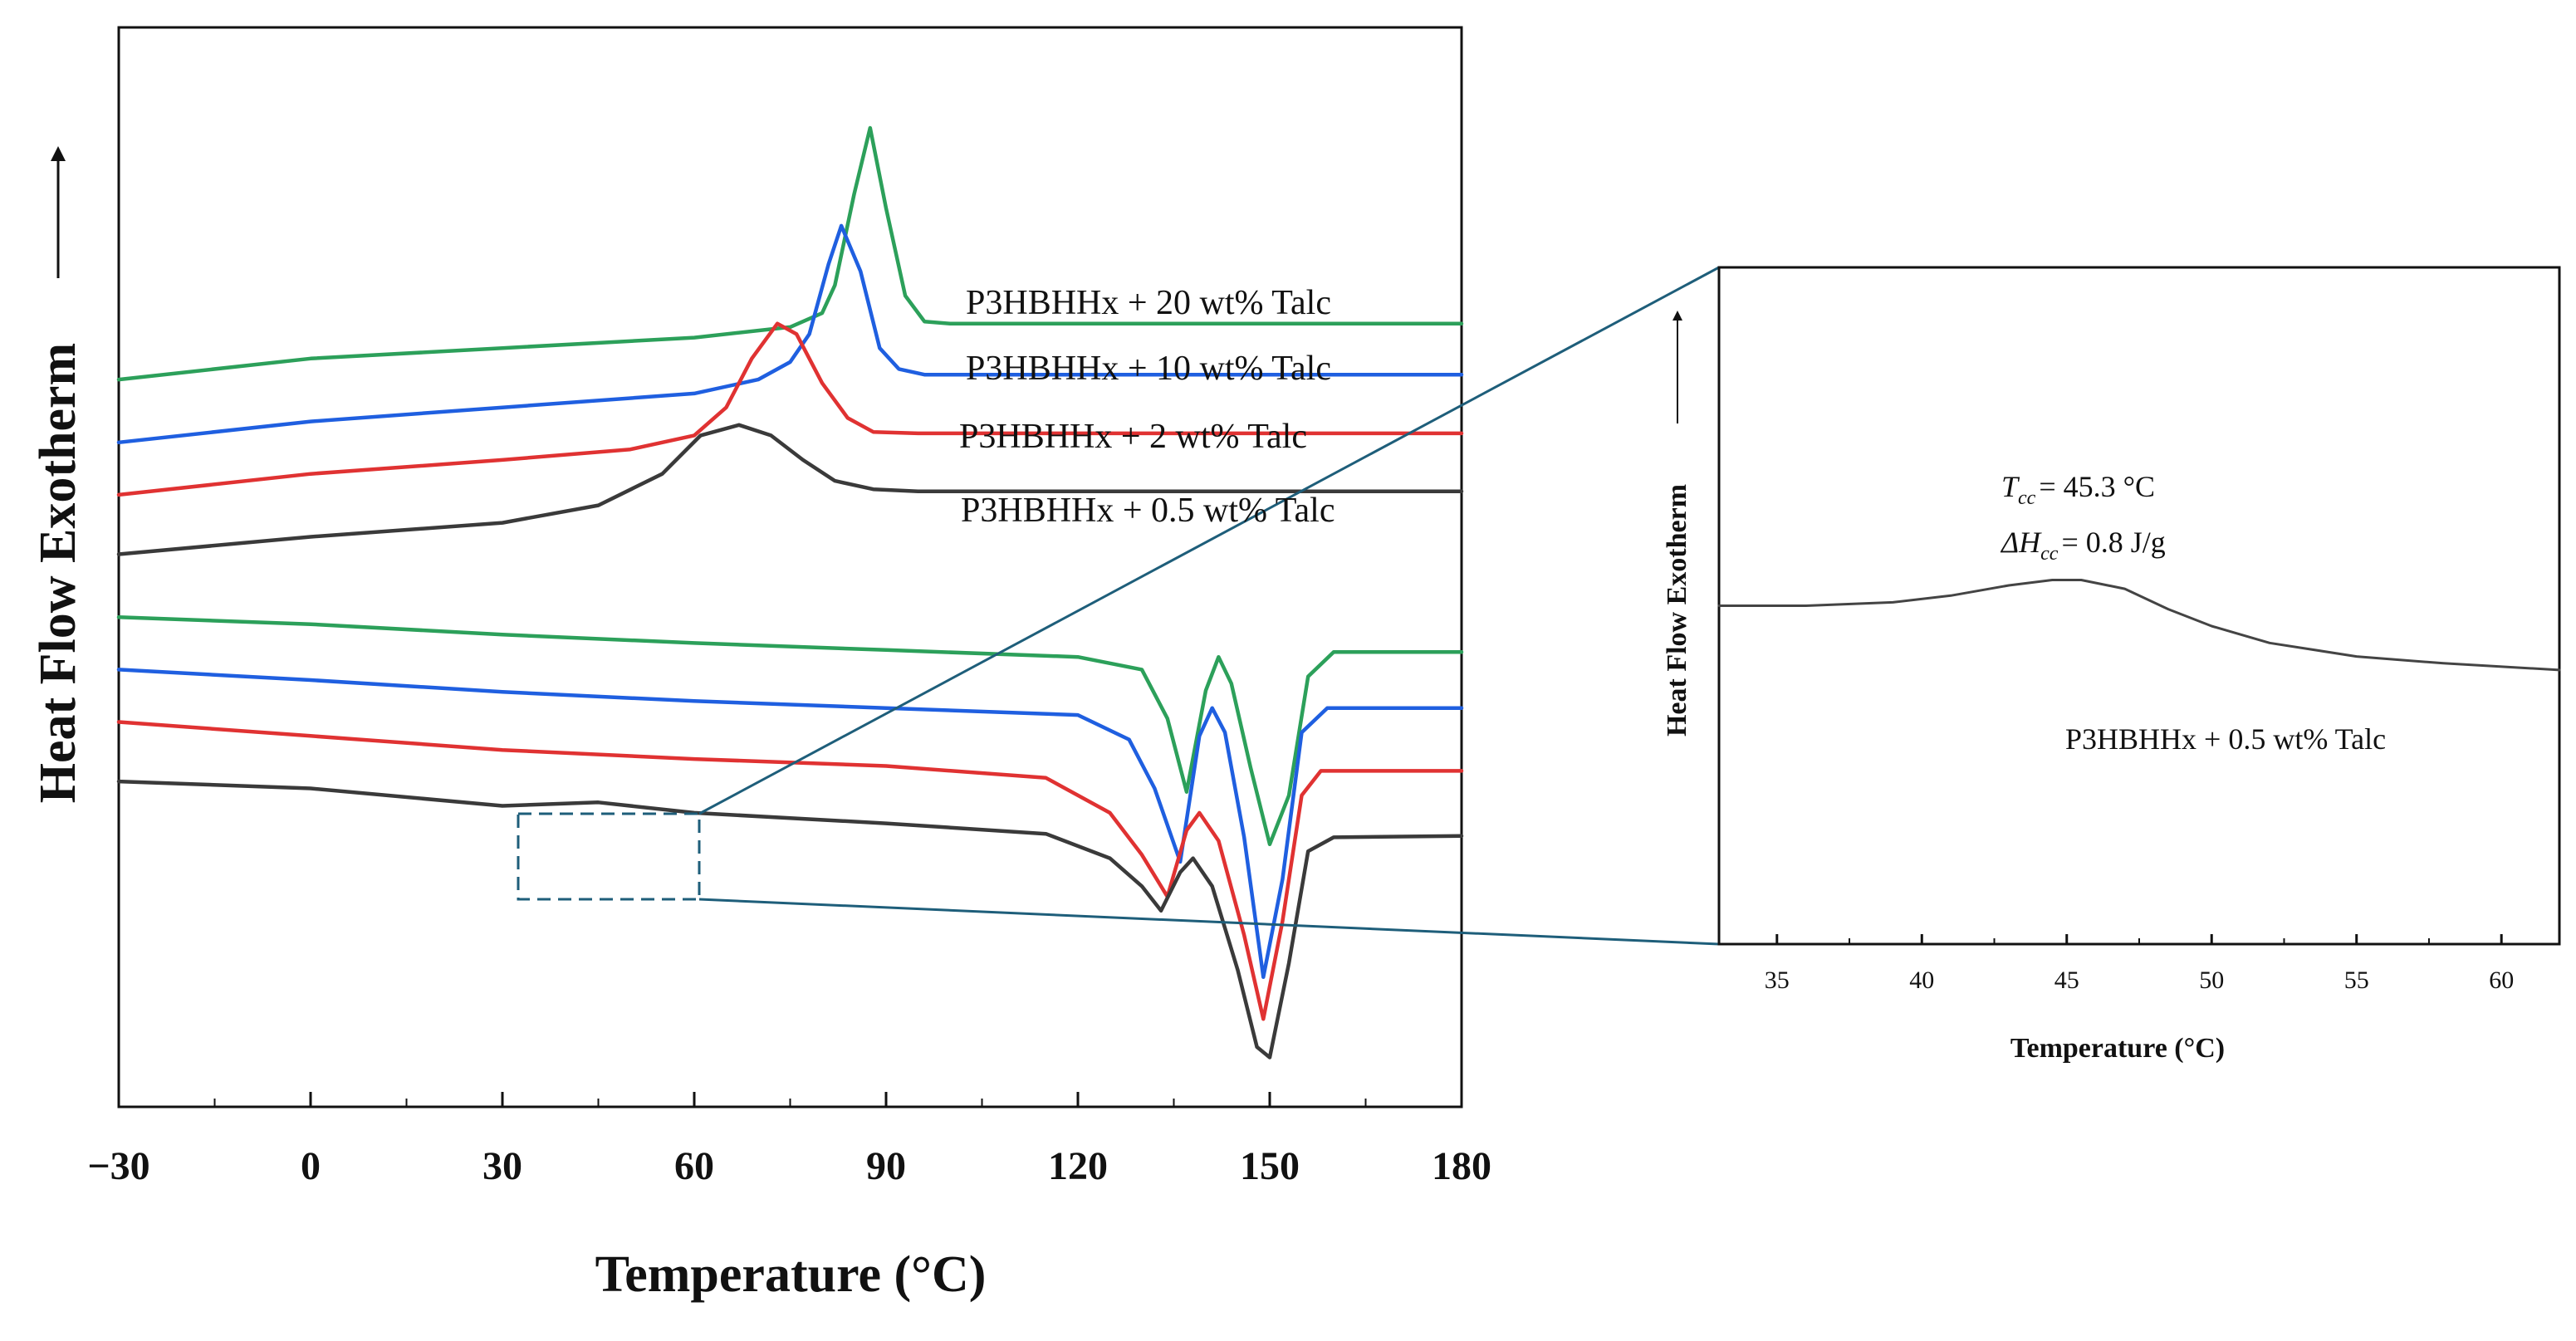 This screenshot has height=1341, width=2576. Describe the element at coordinates (791, 1274) in the screenshot. I see `main-x-axis-label: Temperature (°C)` at that location.